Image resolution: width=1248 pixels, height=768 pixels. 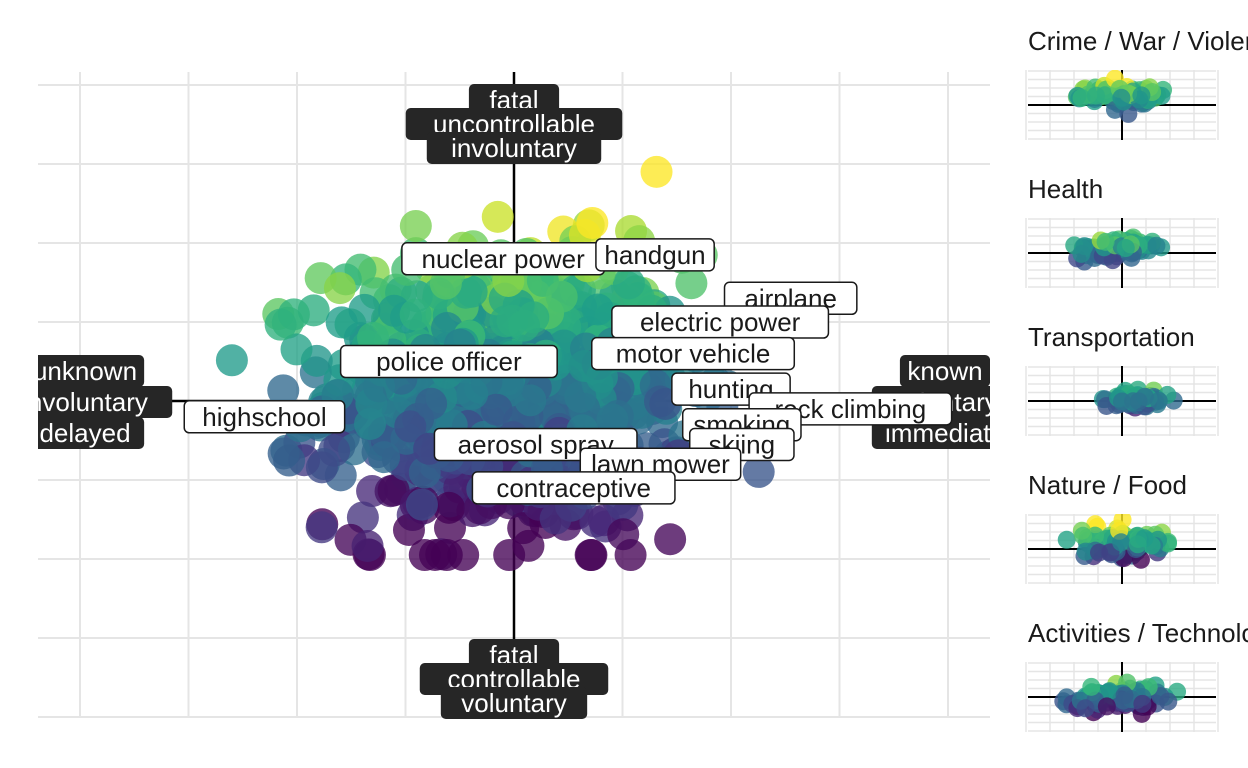 I want to click on pole-label-left: involuntary, so click(x=97, y=402).